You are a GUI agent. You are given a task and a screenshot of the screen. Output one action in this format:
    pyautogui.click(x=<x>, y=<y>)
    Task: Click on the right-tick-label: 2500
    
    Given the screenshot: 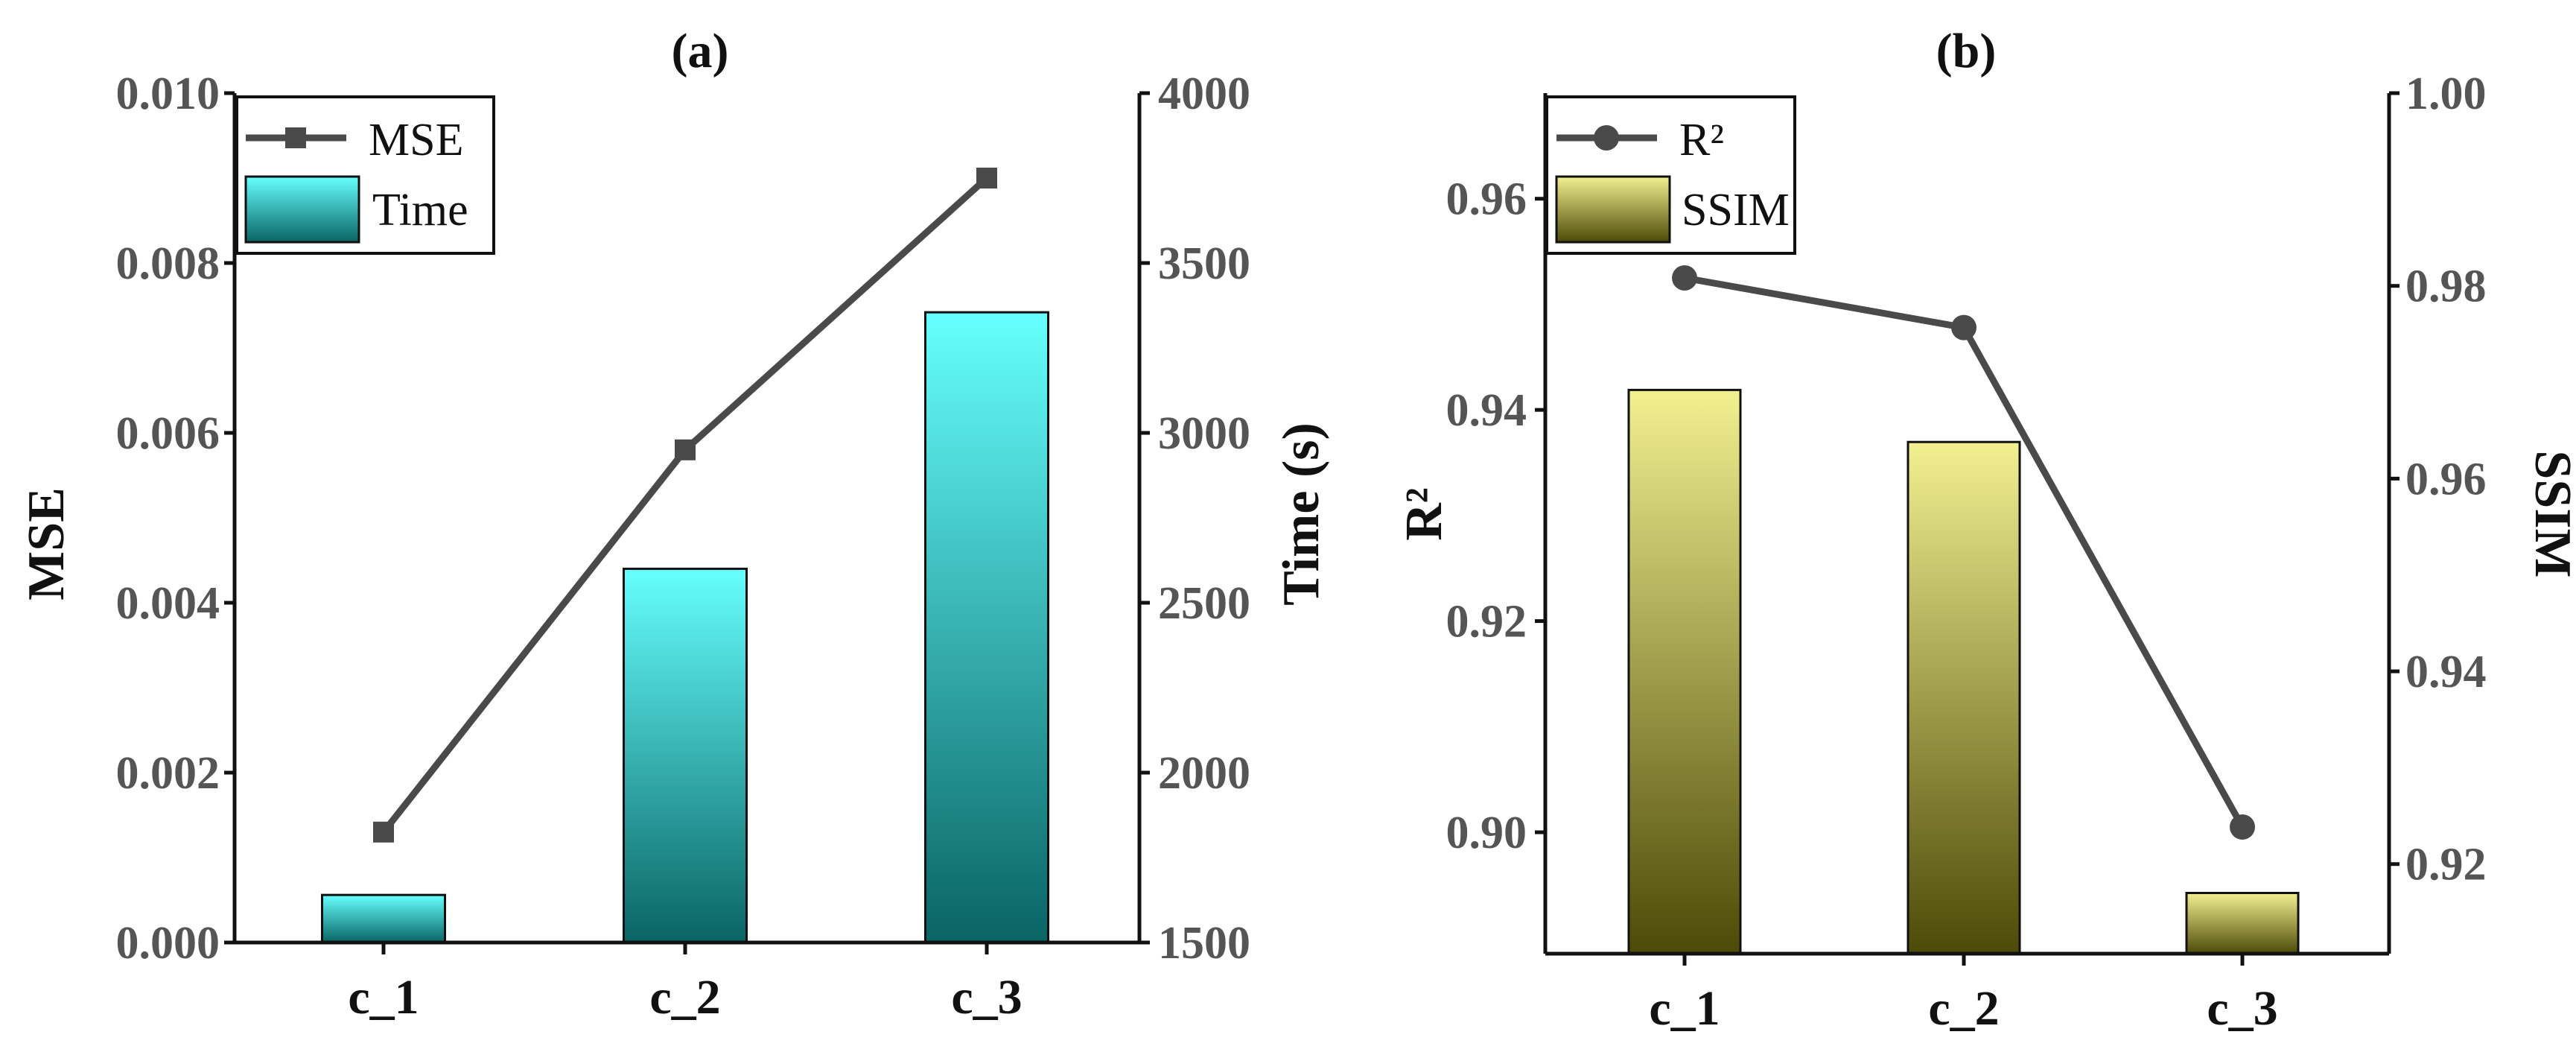 What is the action you would take?
    pyautogui.click(x=1204, y=603)
    